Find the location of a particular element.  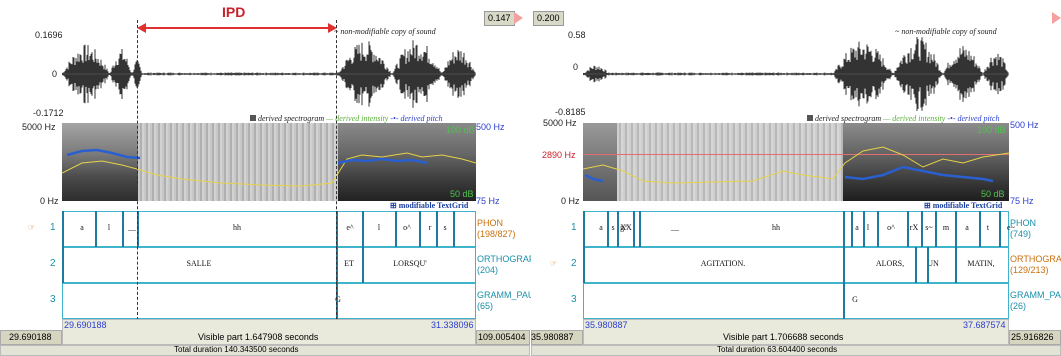

left-tier3-segment: G is located at coordinates (338, 299).